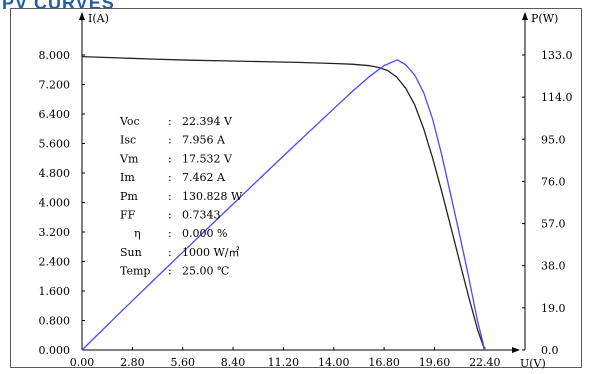 The height and width of the screenshot is (374, 592). What do you see at coordinates (129, 158) in the screenshot?
I see `info-param-name: Vm` at bounding box center [129, 158].